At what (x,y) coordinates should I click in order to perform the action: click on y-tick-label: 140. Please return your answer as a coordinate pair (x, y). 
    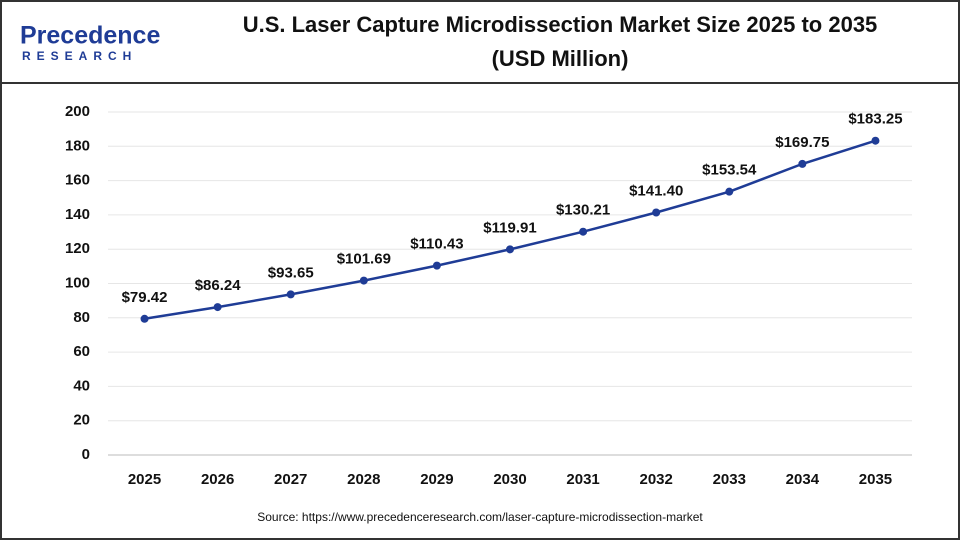
    Looking at the image, I should click on (77, 214).